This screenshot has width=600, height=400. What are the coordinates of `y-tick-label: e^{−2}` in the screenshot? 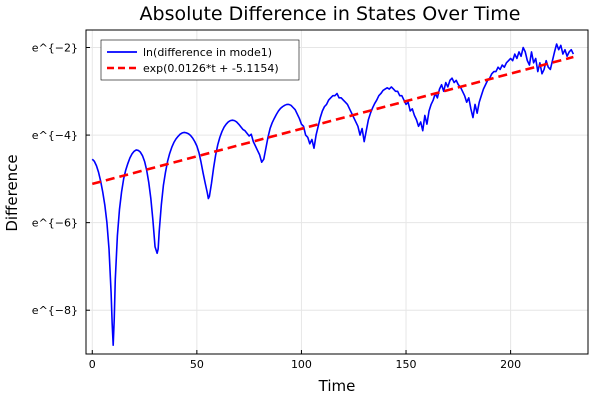 It's located at (55, 48).